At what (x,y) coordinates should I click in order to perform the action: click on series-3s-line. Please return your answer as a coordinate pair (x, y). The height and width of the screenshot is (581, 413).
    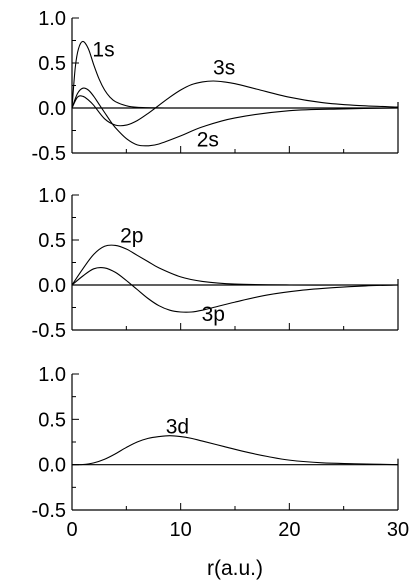
    Looking at the image, I should click on (235, 103).